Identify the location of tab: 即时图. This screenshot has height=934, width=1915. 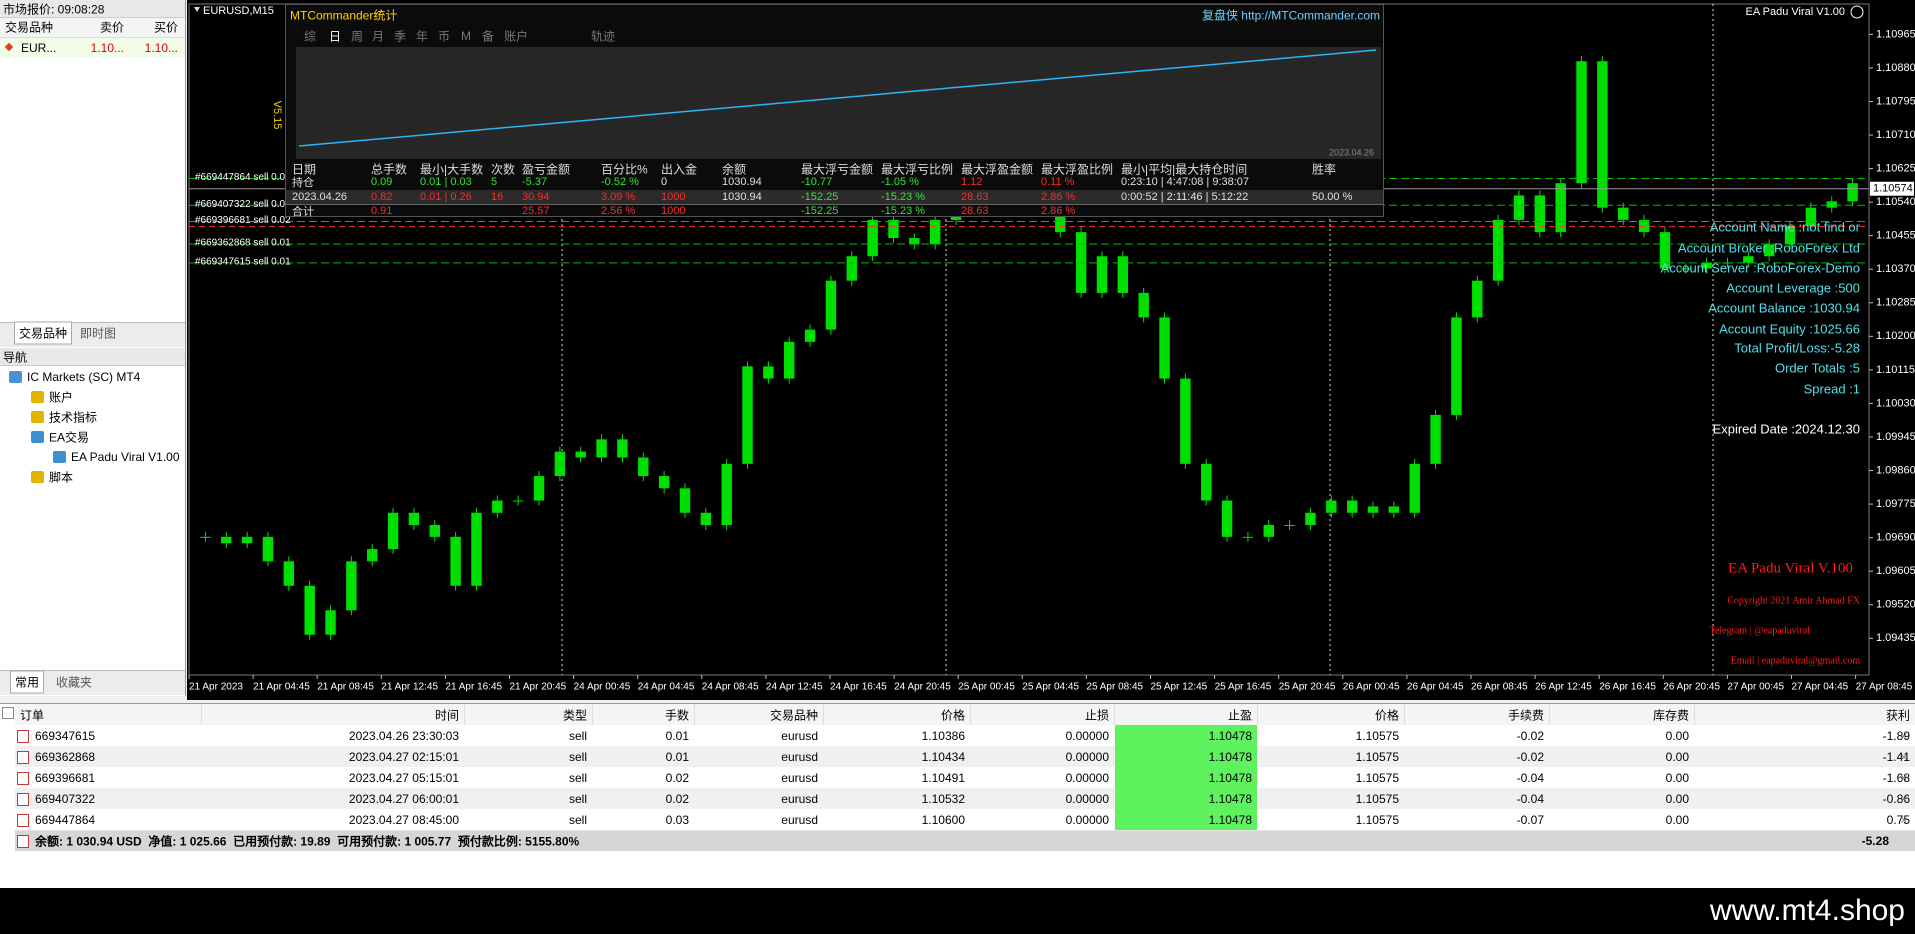
(98, 333).